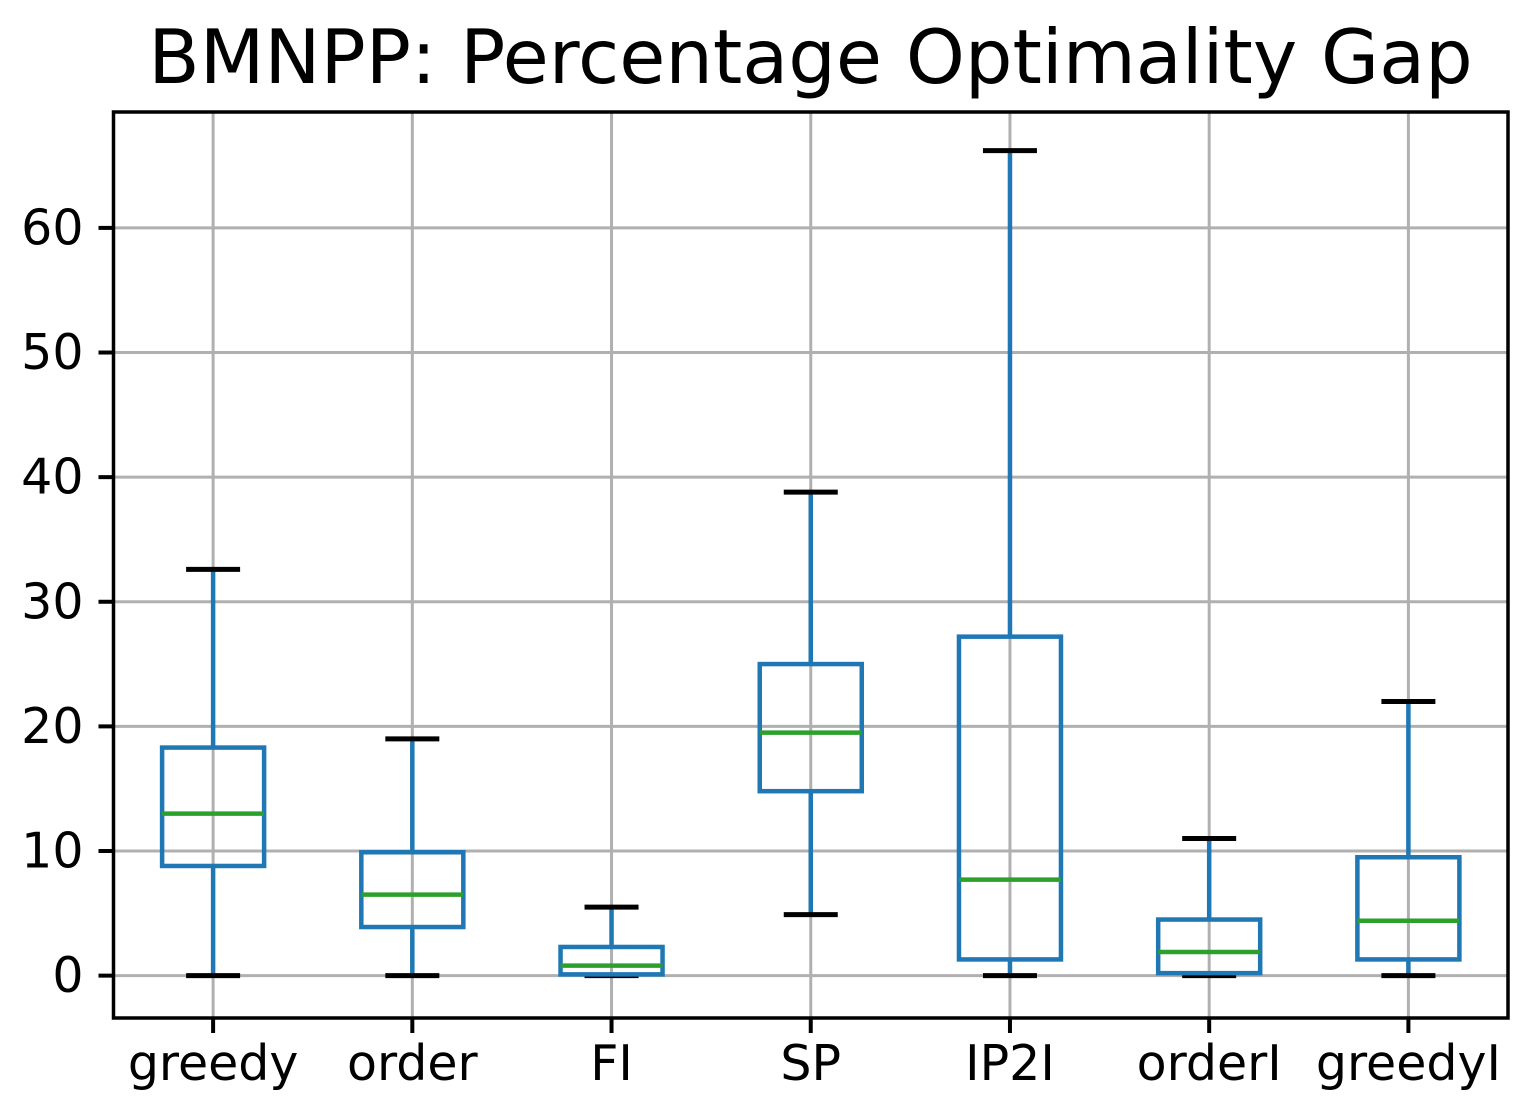 Image resolution: width=1537 pixels, height=1113 pixels. What do you see at coordinates (52, 352) in the screenshot?
I see `y-tick-label: 50` at bounding box center [52, 352].